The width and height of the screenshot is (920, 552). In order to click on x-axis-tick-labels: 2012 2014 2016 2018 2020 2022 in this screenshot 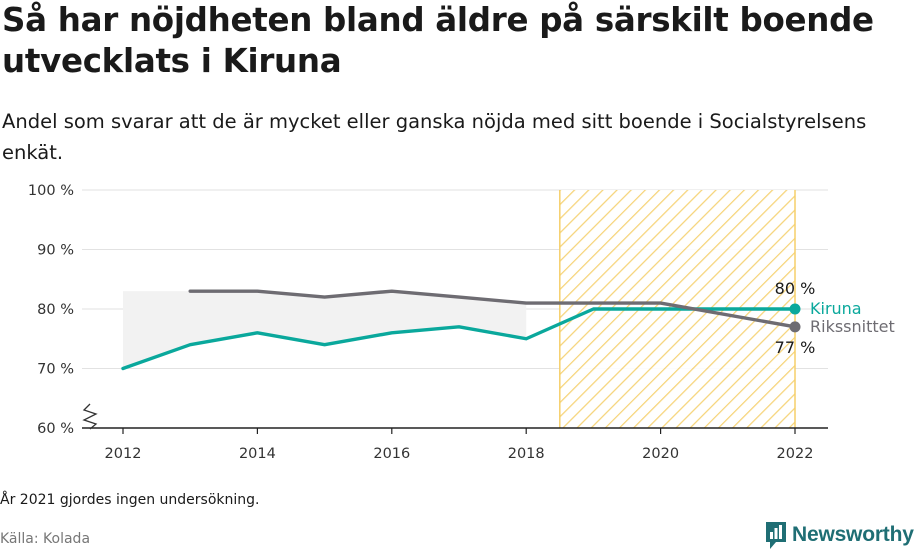, I will do `click(459, 454)`.